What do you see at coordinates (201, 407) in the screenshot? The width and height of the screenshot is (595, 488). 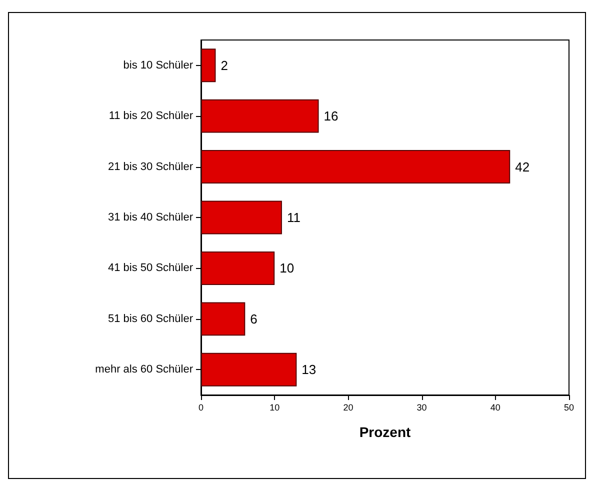 I see `x-tick-label: 0` at bounding box center [201, 407].